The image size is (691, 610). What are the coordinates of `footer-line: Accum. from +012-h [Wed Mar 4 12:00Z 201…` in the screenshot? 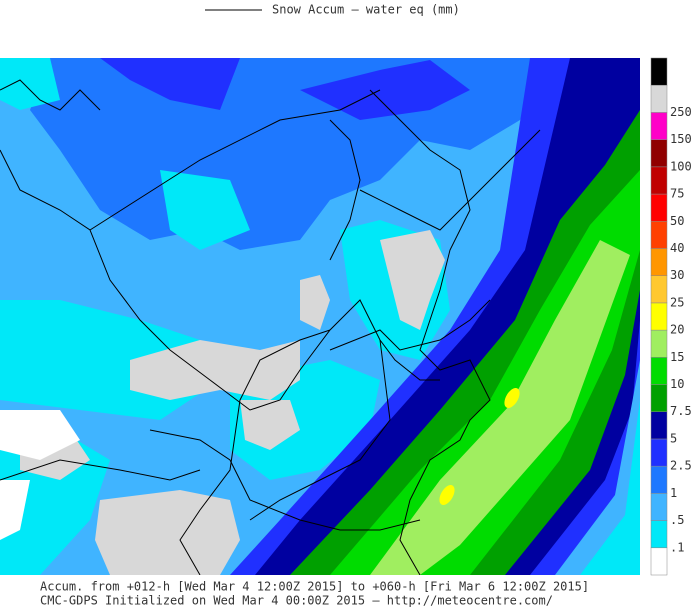 It's located at (314, 587).